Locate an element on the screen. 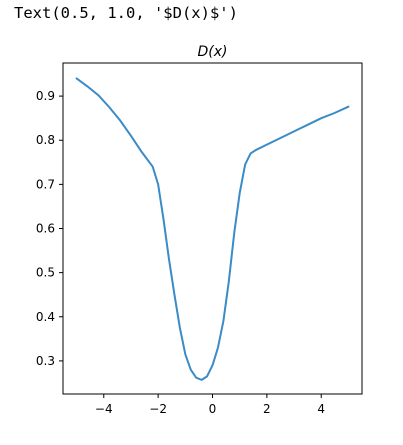 The height and width of the screenshot is (445, 403). y-tick-label: 0.3 is located at coordinates (45, 361).